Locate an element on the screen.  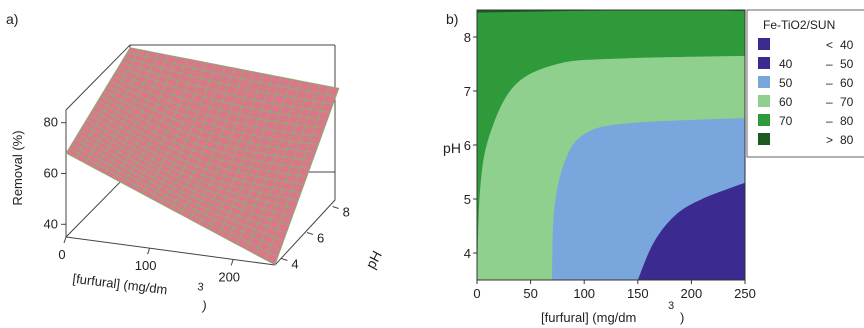
surface-cell is located at coordinates (333, 91).